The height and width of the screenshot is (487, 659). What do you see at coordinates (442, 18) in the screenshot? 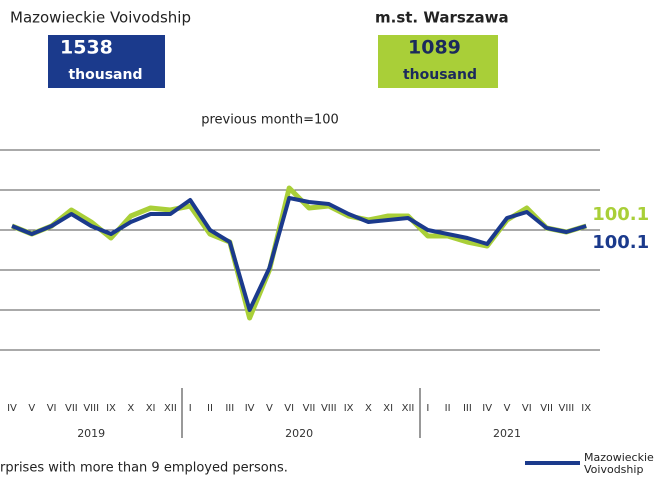
I see `panel-label: m.st. Warszawa` at bounding box center [442, 18].